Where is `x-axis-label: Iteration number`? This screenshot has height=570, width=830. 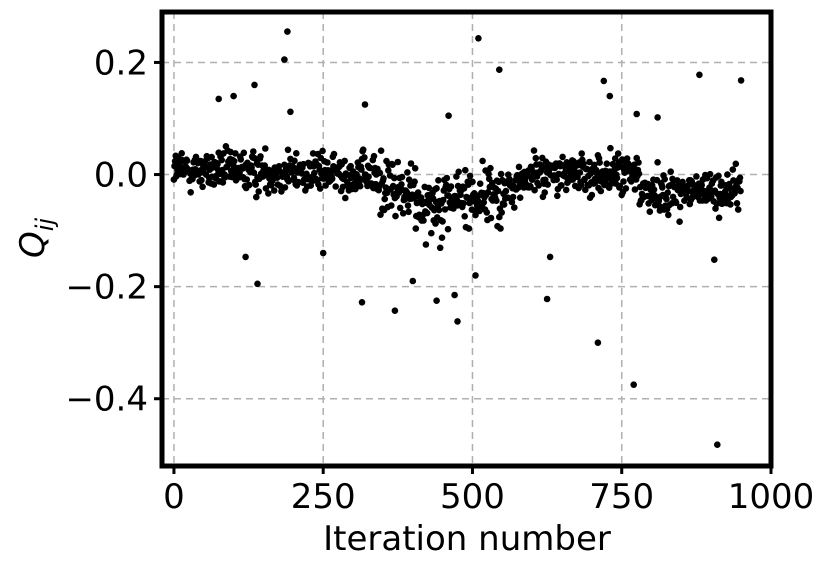 x-axis-label: Iteration number is located at coordinates (467, 539).